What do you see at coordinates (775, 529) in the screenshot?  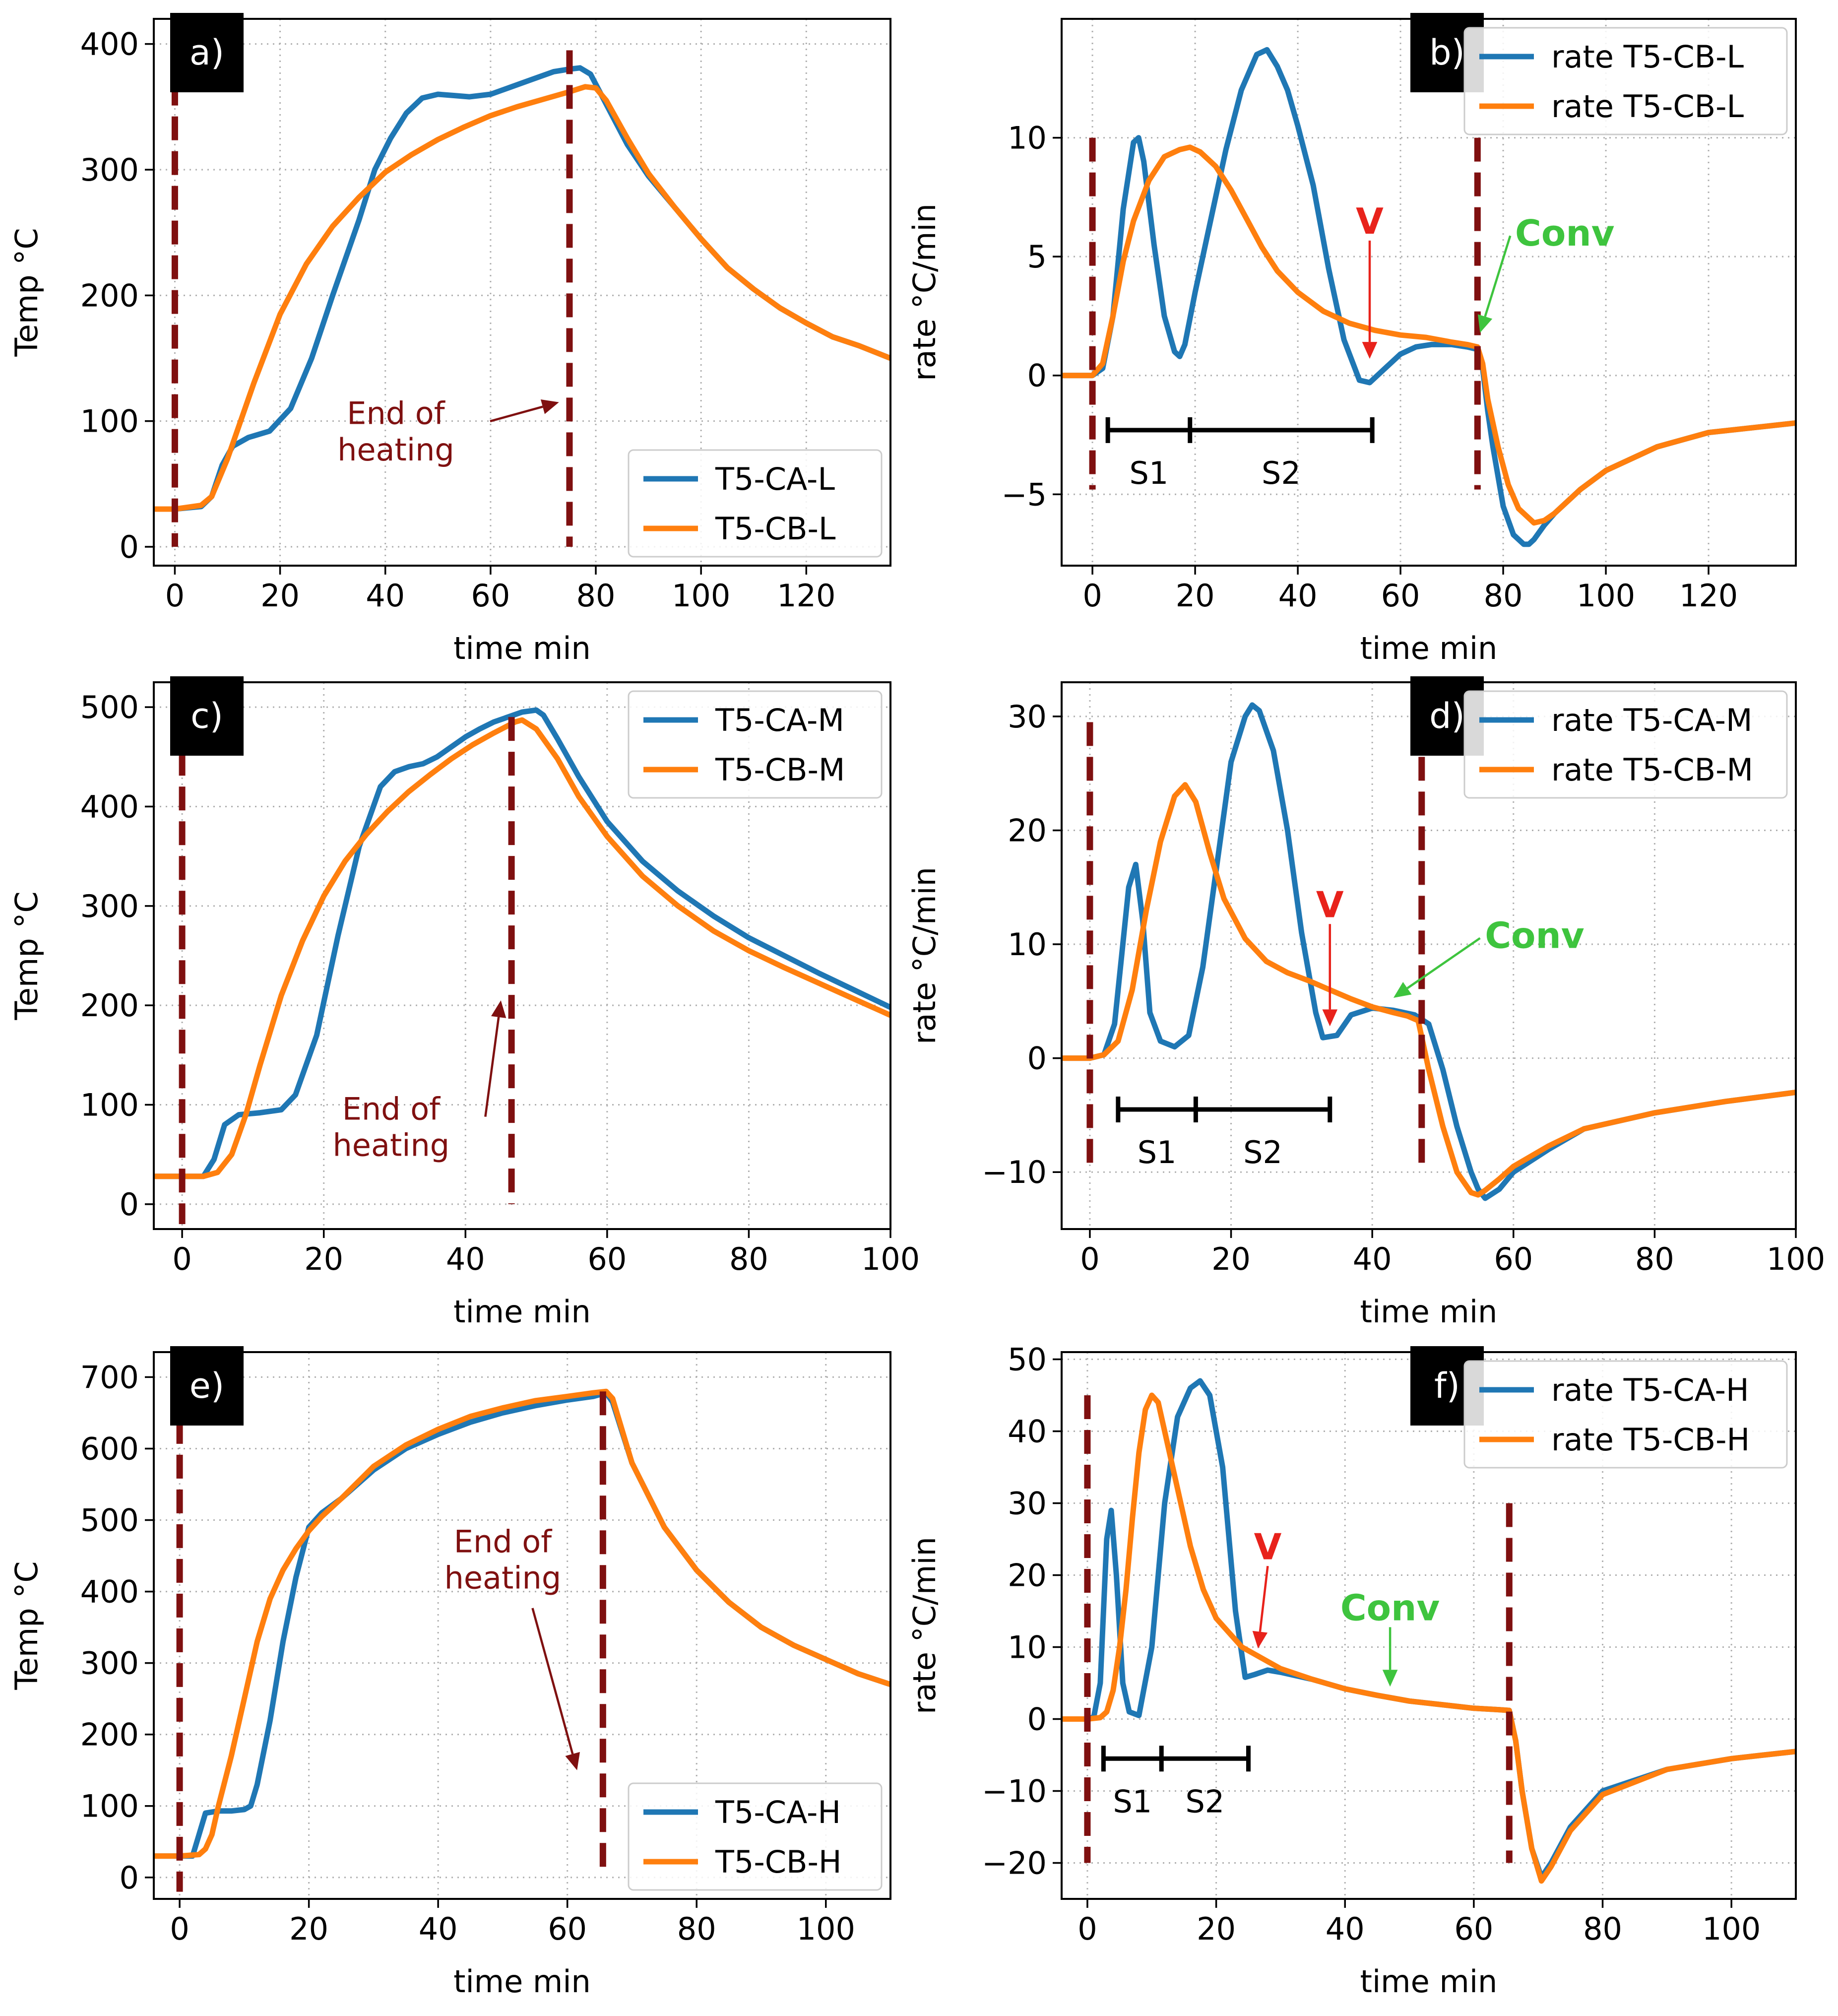 I see `legend-entry: T5-CB-L` at bounding box center [775, 529].